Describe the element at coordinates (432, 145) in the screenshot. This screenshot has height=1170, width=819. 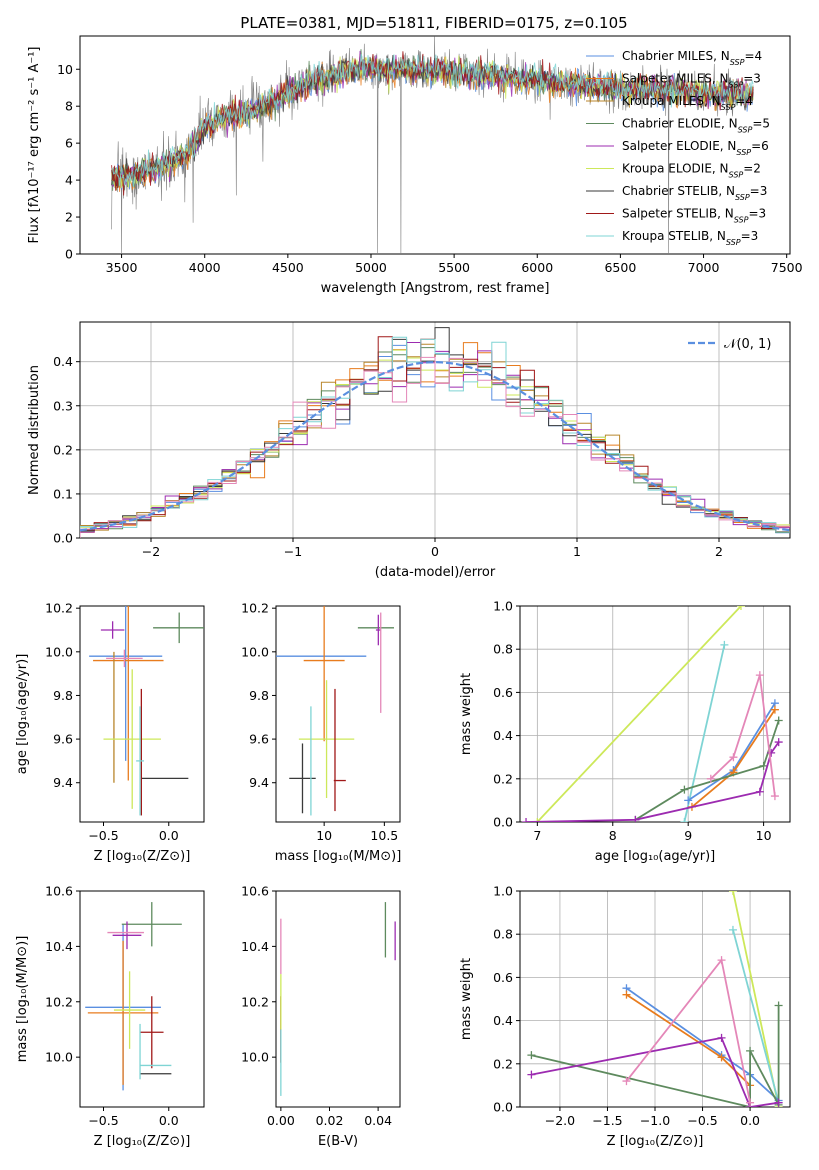
I see `spectrum-lines` at that location.